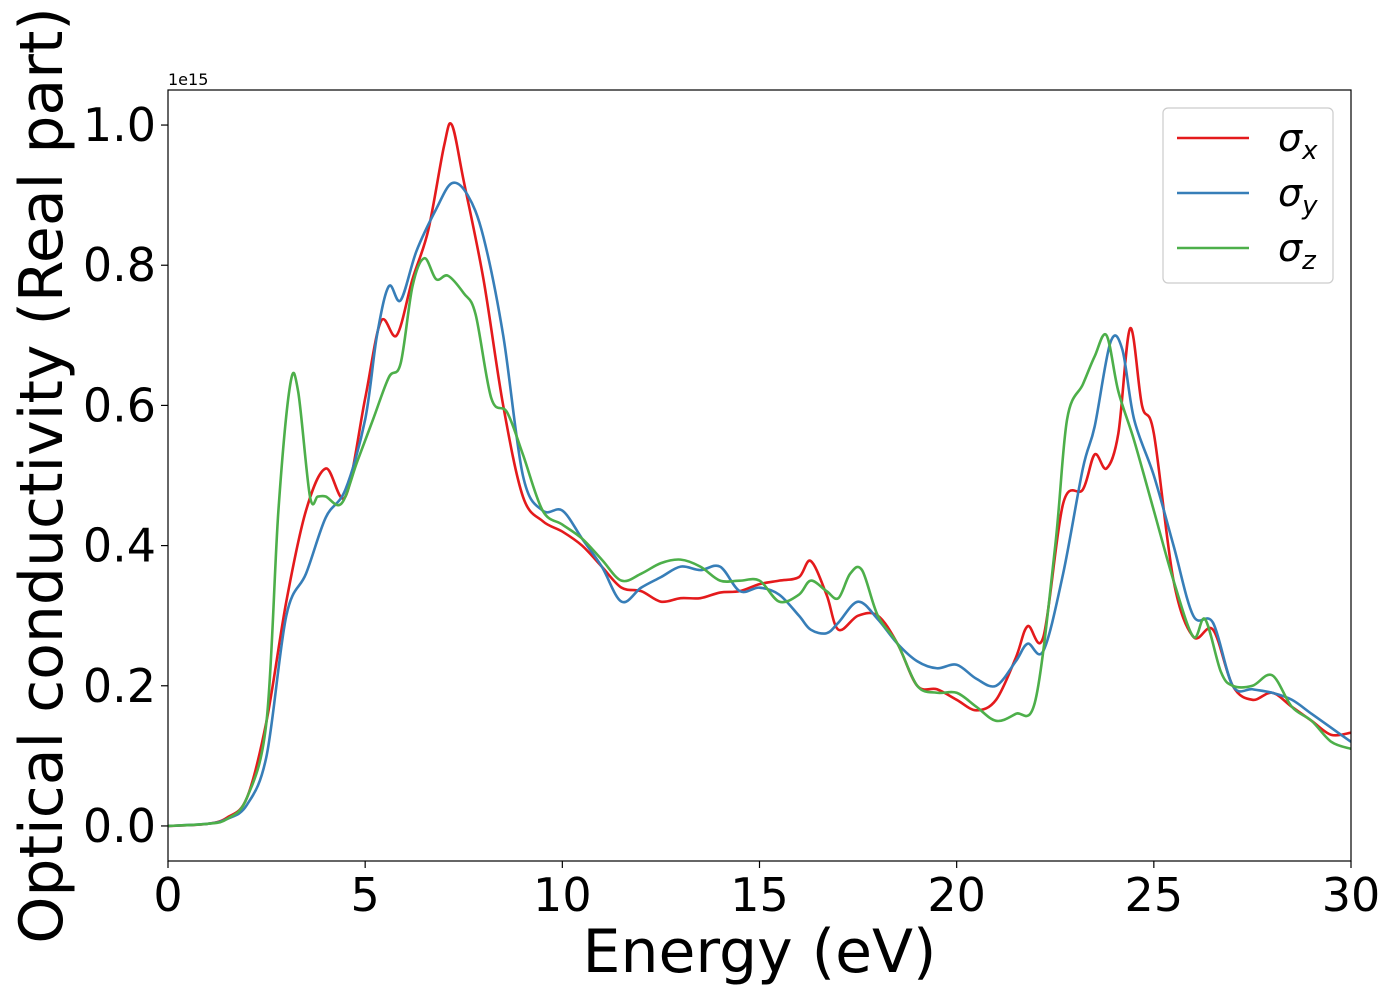  I want to click on legend-label-y: σy, so click(1298, 196).